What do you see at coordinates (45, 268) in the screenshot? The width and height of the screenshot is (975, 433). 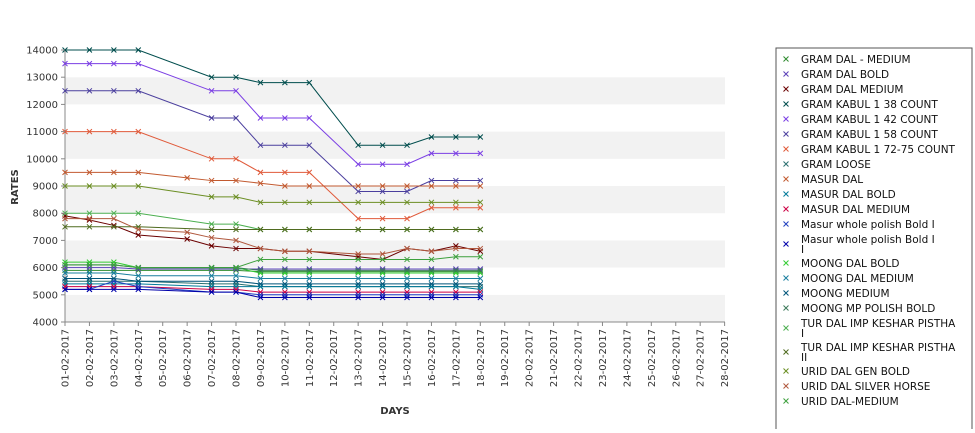 I see `y-tick-label: 6000` at bounding box center [45, 268].